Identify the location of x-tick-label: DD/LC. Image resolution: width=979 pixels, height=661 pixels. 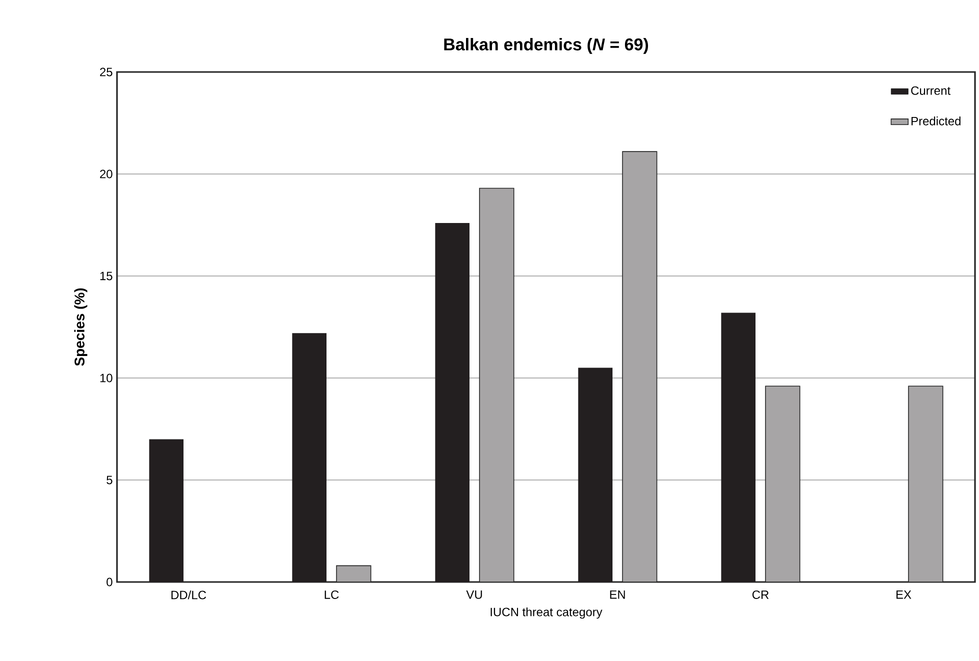
(188, 595).